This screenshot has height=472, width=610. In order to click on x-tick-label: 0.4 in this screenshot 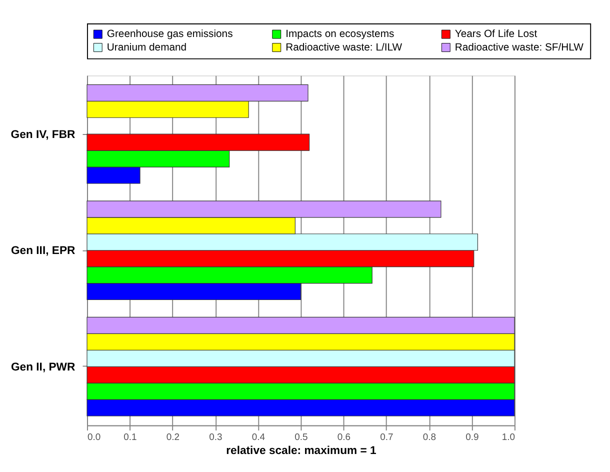, I will do `click(259, 437)`.